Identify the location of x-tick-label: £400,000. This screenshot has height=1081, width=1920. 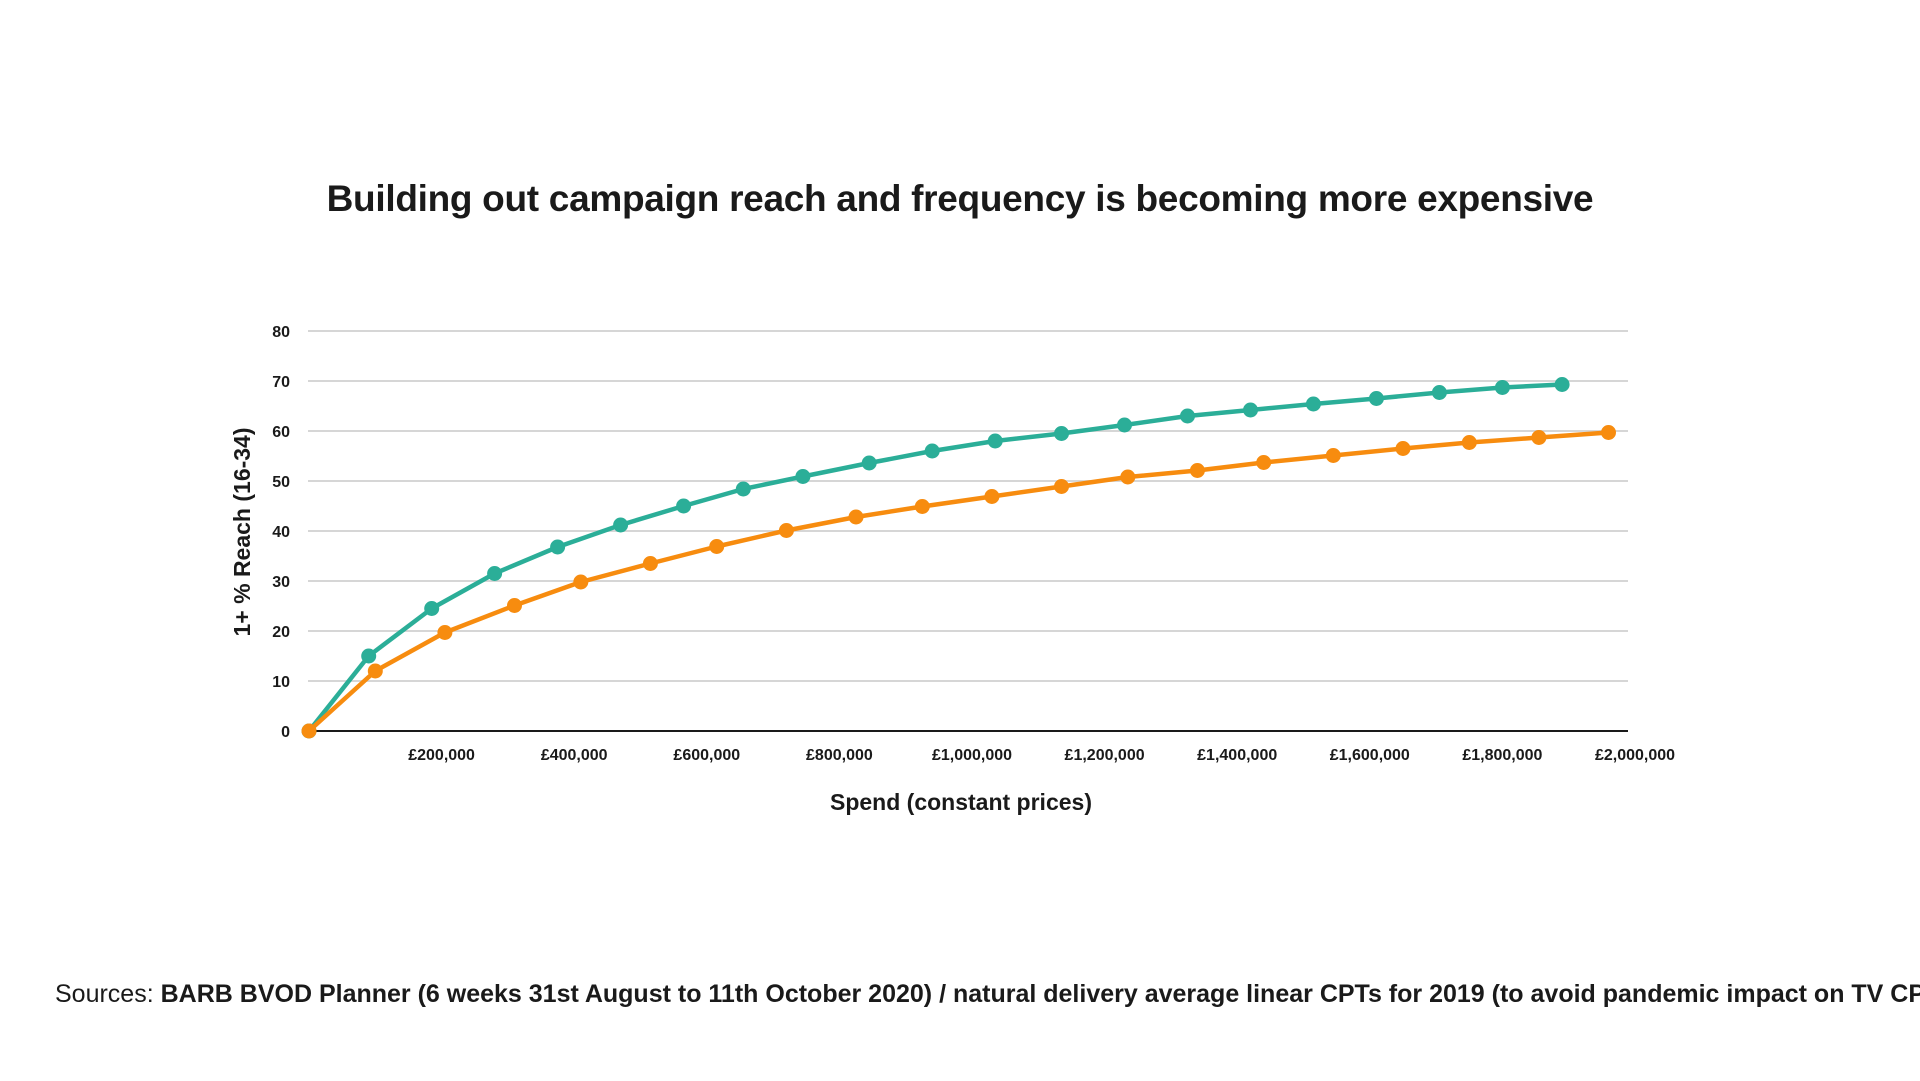
(574, 755).